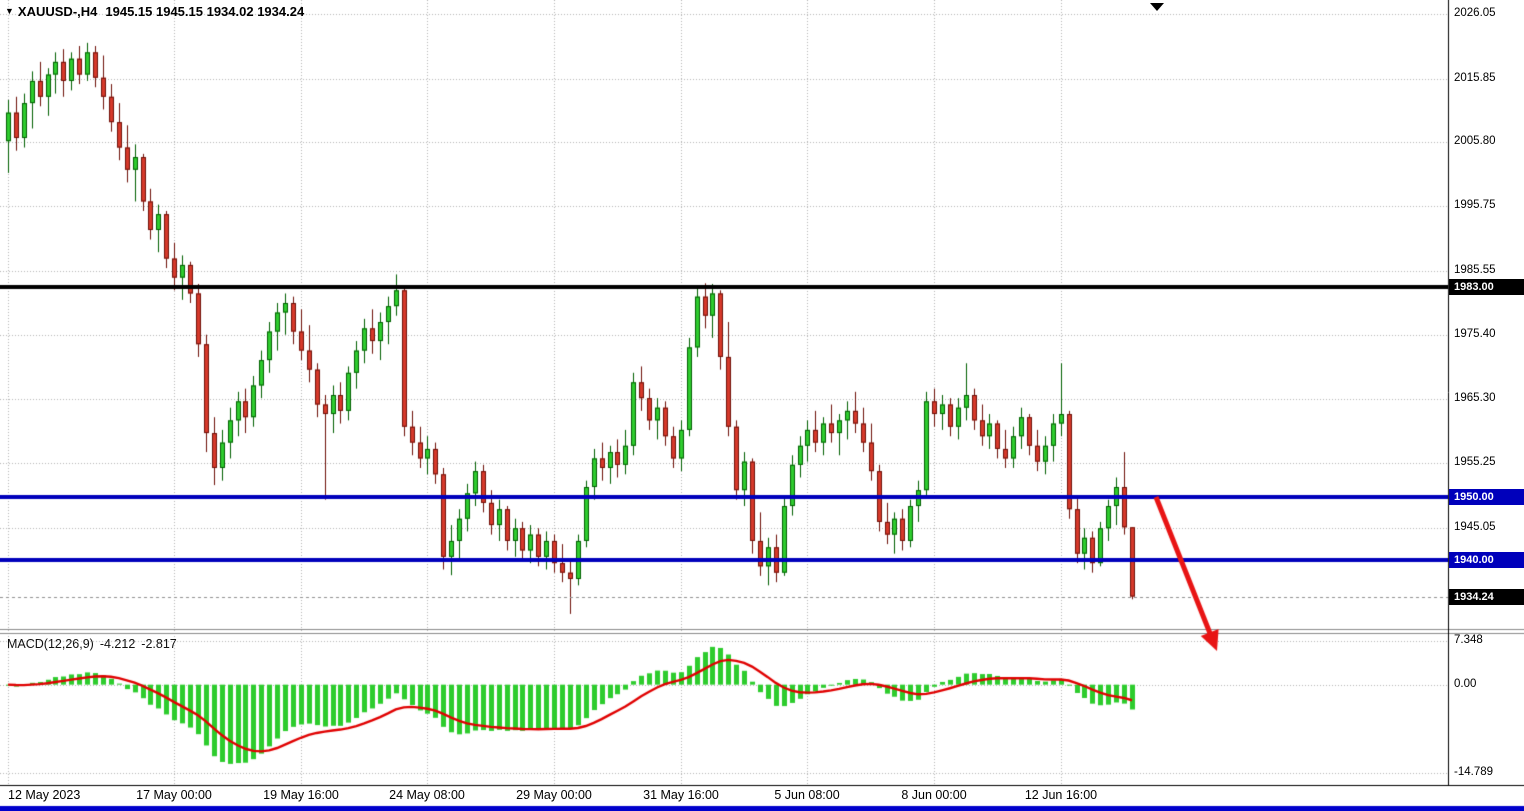 Image resolution: width=1524 pixels, height=811 pixels. What do you see at coordinates (301, 795) in the screenshot?
I see `time-tick-label: 19 May 16:00` at bounding box center [301, 795].